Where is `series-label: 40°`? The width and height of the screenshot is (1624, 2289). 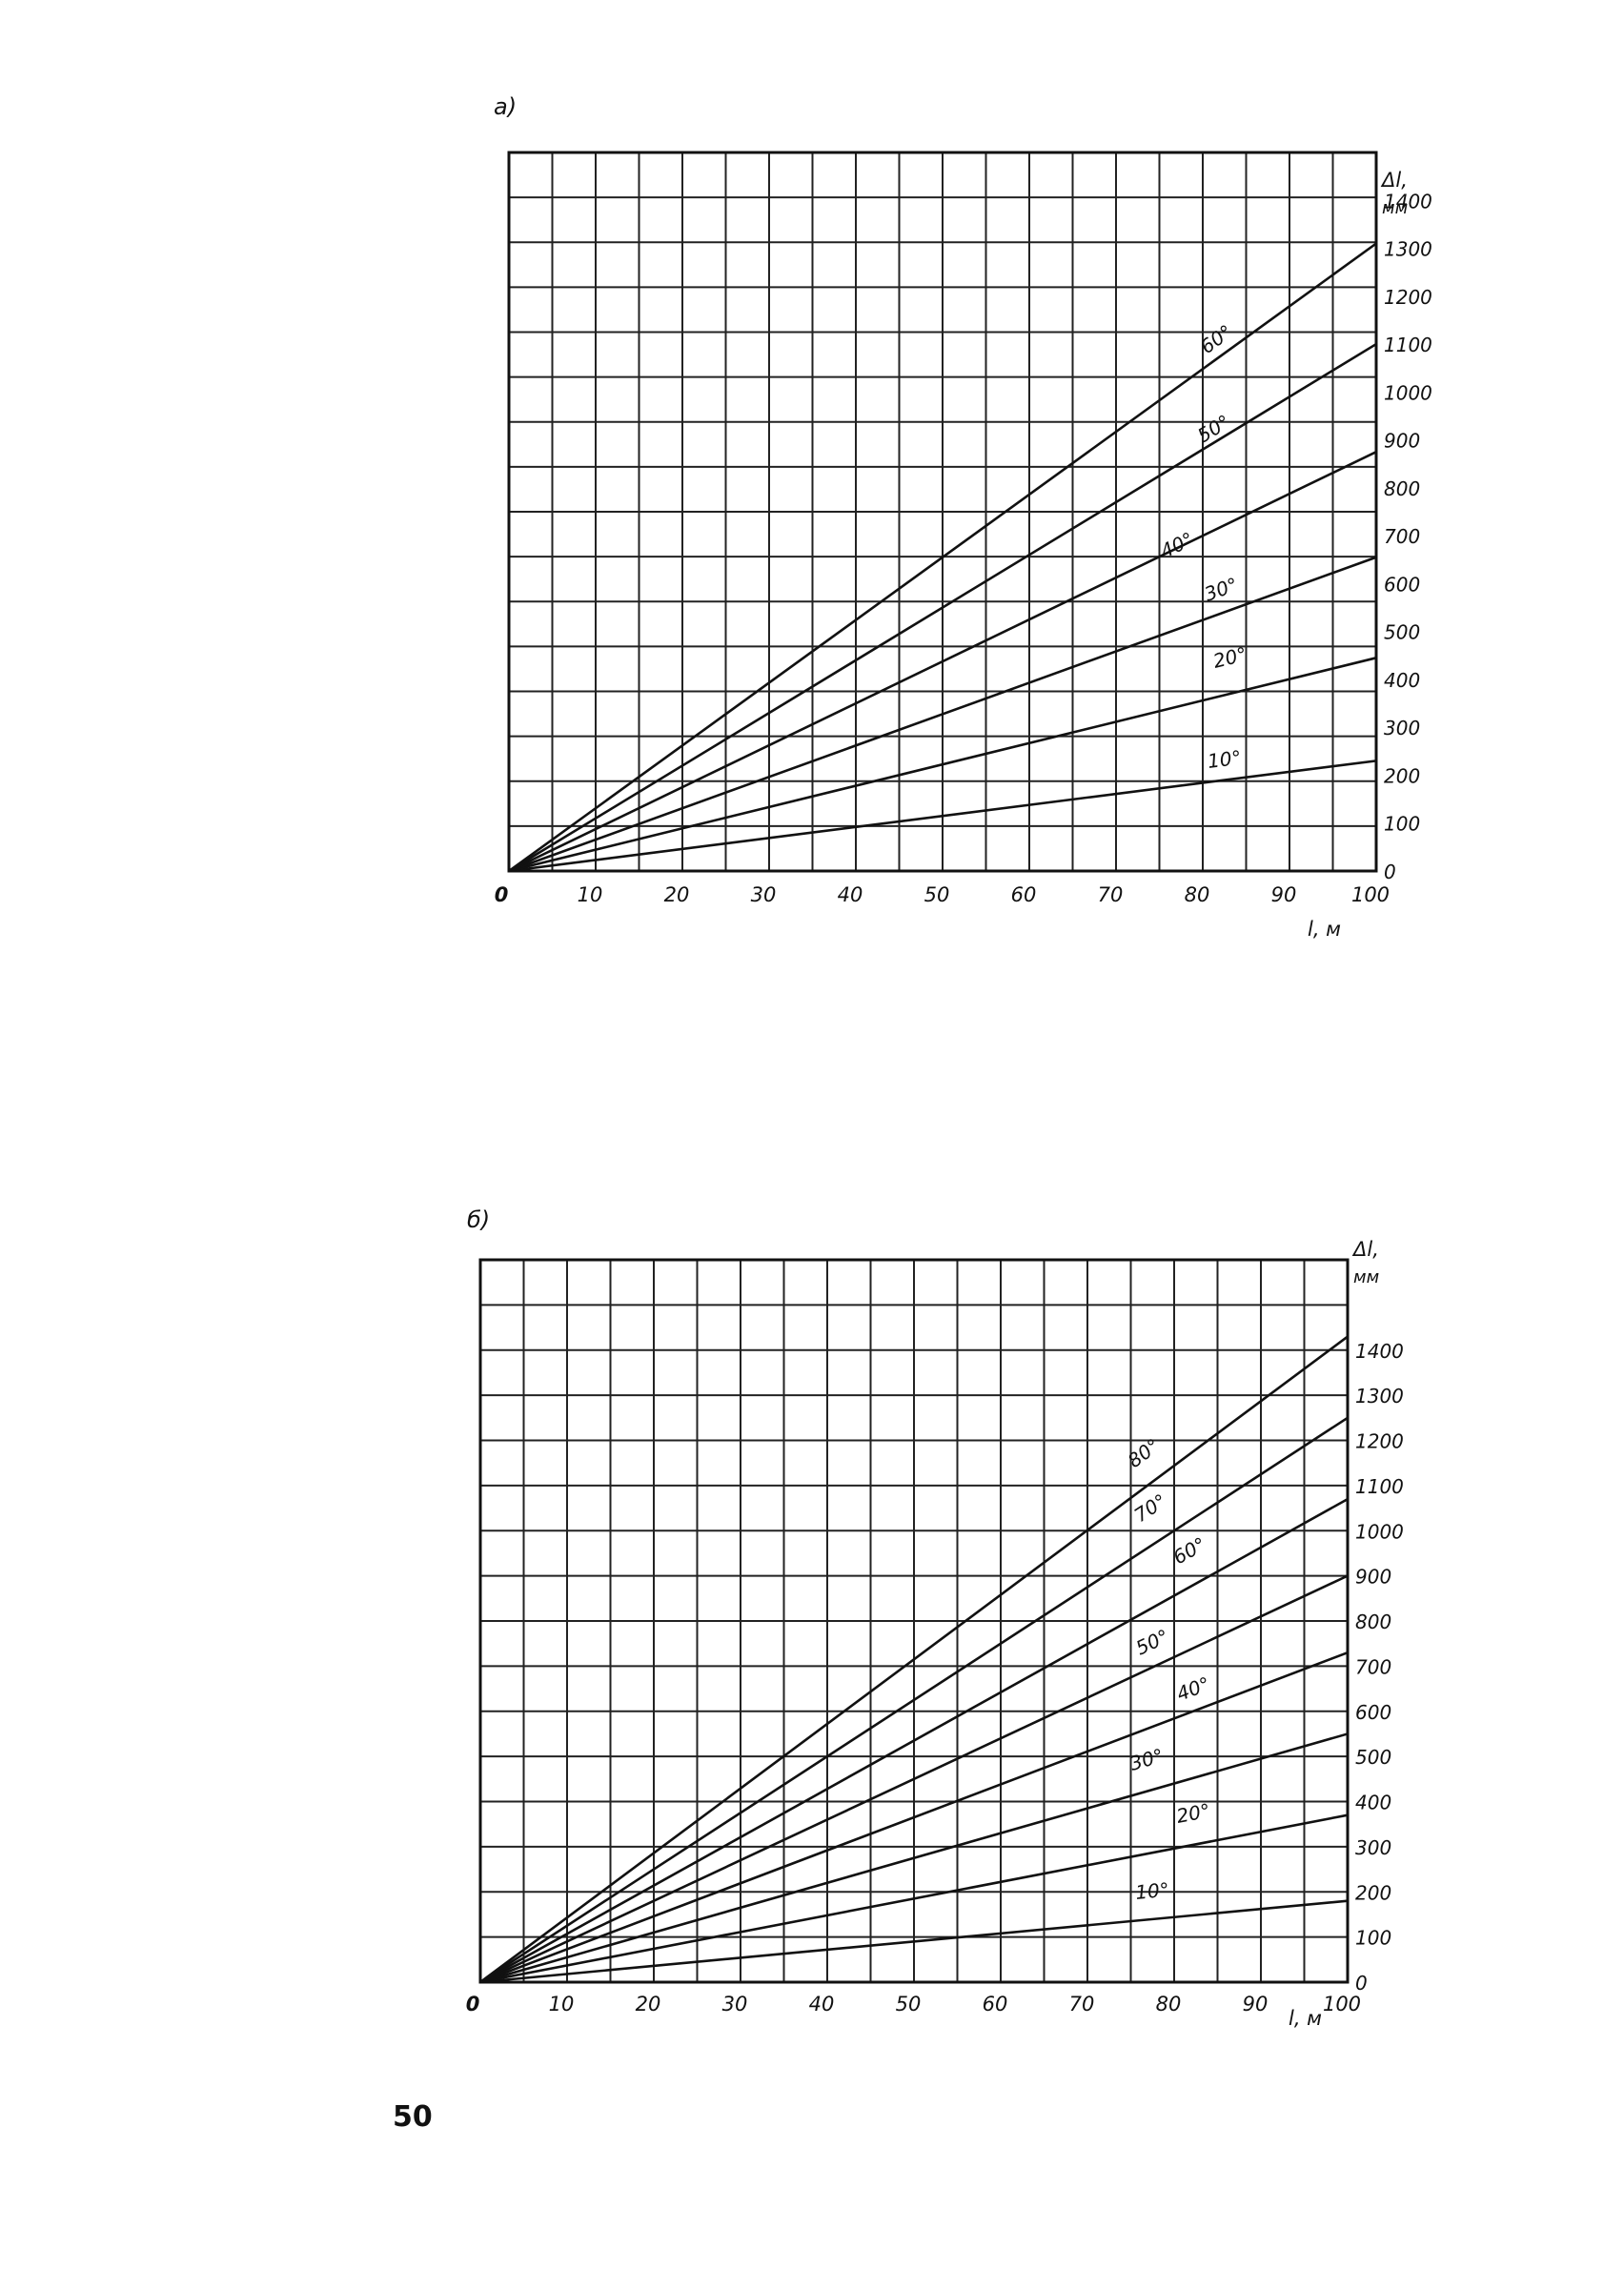
series-label: 40° is located at coordinates (1193, 1689).